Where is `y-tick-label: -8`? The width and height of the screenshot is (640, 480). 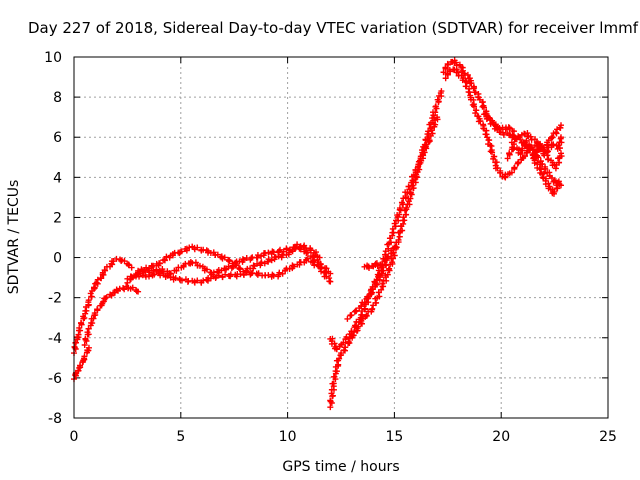
y-tick-label: -8 is located at coordinates (55, 419).